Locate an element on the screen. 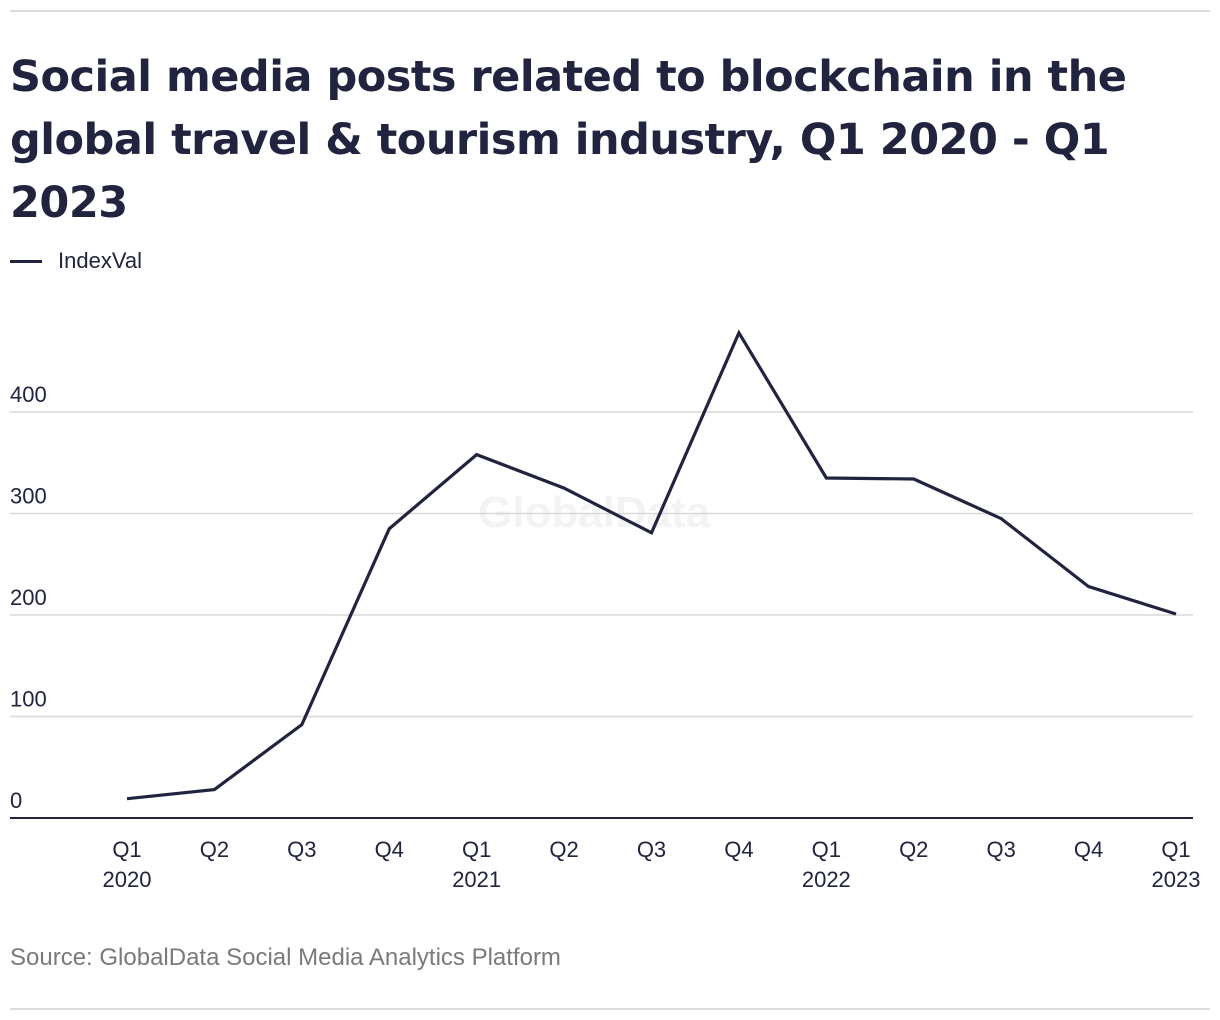 This screenshot has width=1220, height=1020. bottom-rule is located at coordinates (610, 1009).